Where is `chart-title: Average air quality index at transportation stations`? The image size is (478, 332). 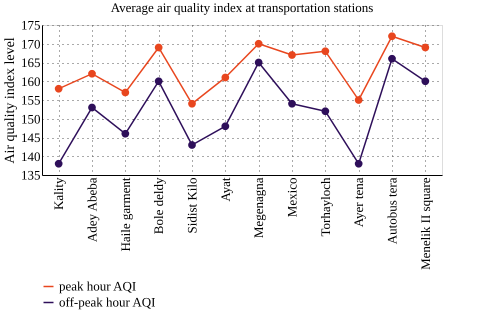
chart-title: Average air quality index at transportation stations is located at coordinates (242, 7).